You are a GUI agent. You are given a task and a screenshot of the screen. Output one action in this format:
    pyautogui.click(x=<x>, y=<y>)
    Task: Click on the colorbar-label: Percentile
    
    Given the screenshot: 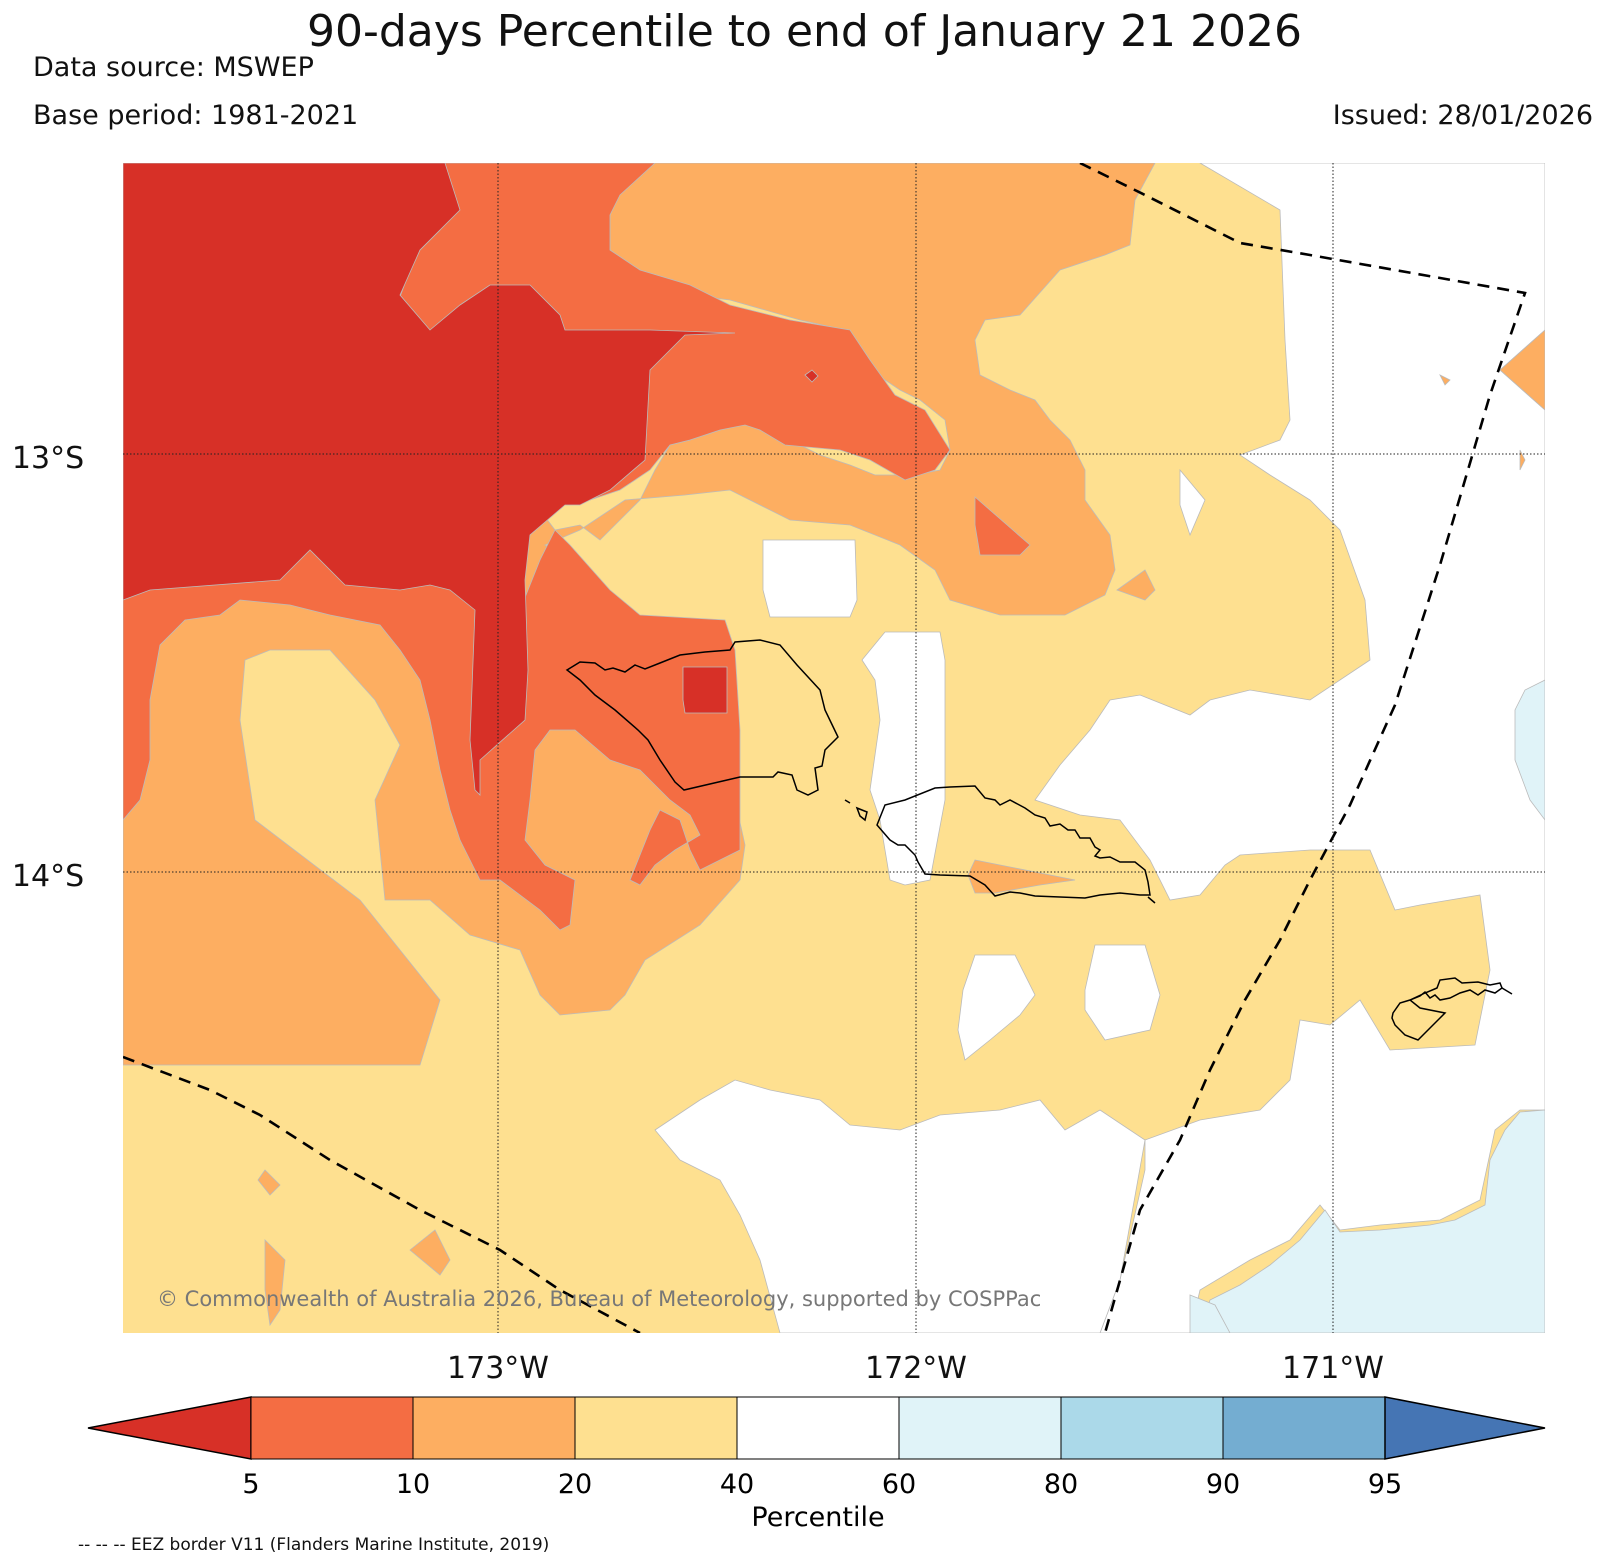 What is the action you would take?
    pyautogui.click(x=817, y=1517)
    